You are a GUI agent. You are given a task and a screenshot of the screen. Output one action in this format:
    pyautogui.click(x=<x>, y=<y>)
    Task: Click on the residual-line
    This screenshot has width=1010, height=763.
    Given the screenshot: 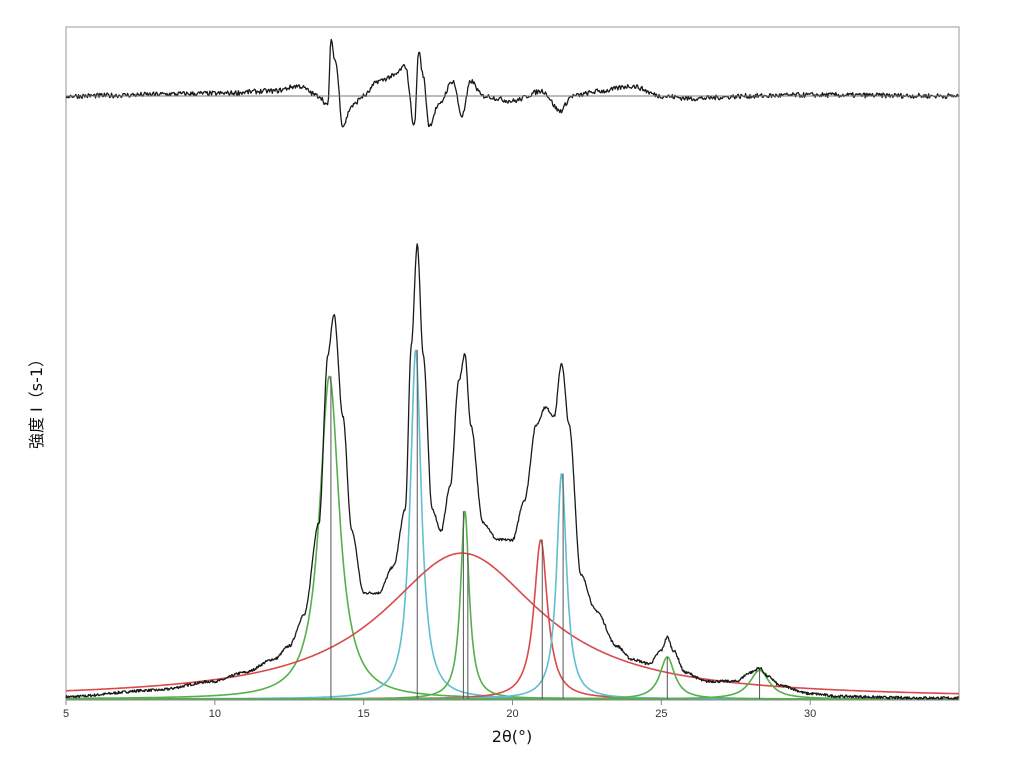 What is the action you would take?
    pyautogui.click(x=512, y=83)
    